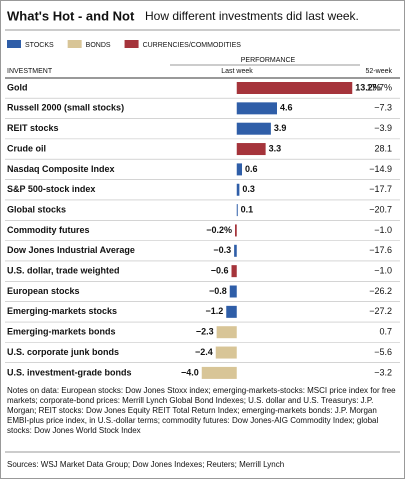 This screenshot has width=405, height=479. Describe the element at coordinates (383, 372) in the screenshot. I see `week52-value: −3.2` at that location.